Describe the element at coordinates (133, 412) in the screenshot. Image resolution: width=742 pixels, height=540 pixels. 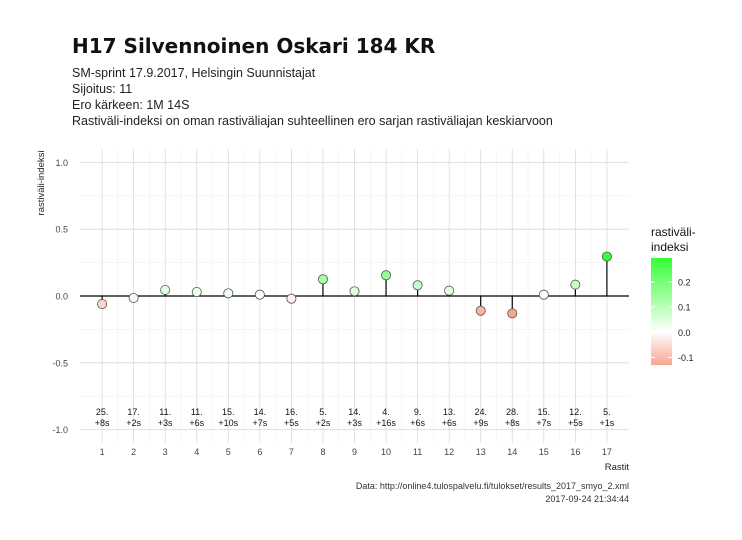
I see `rank-label: 17.` at that location.